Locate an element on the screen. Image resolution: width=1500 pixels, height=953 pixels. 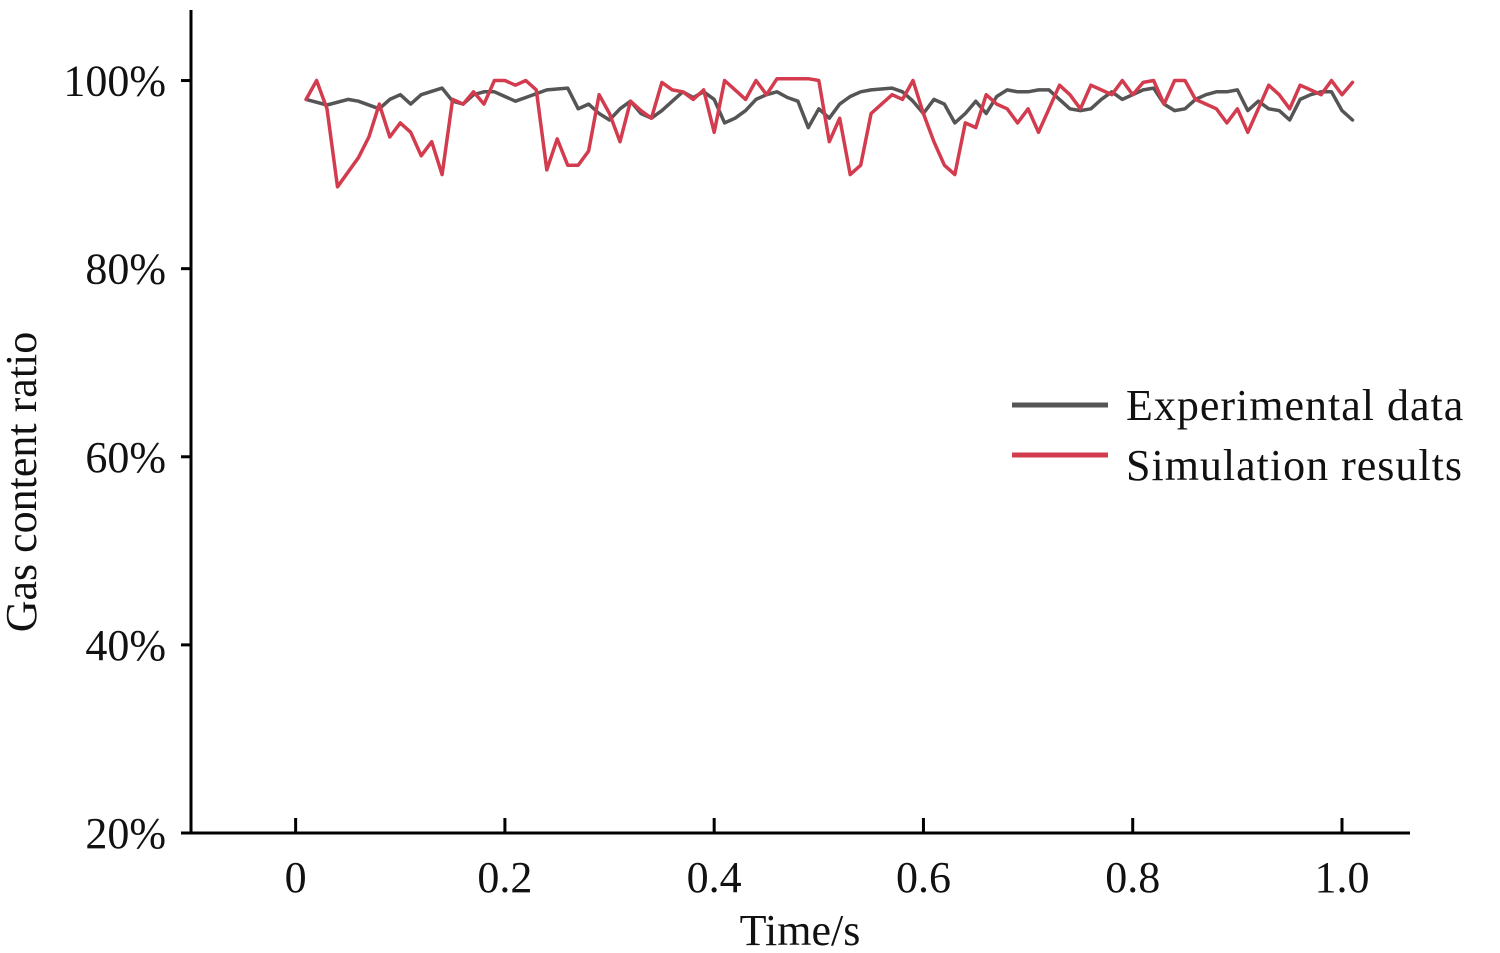
x-tick-label: 0.6 is located at coordinates (923, 877).